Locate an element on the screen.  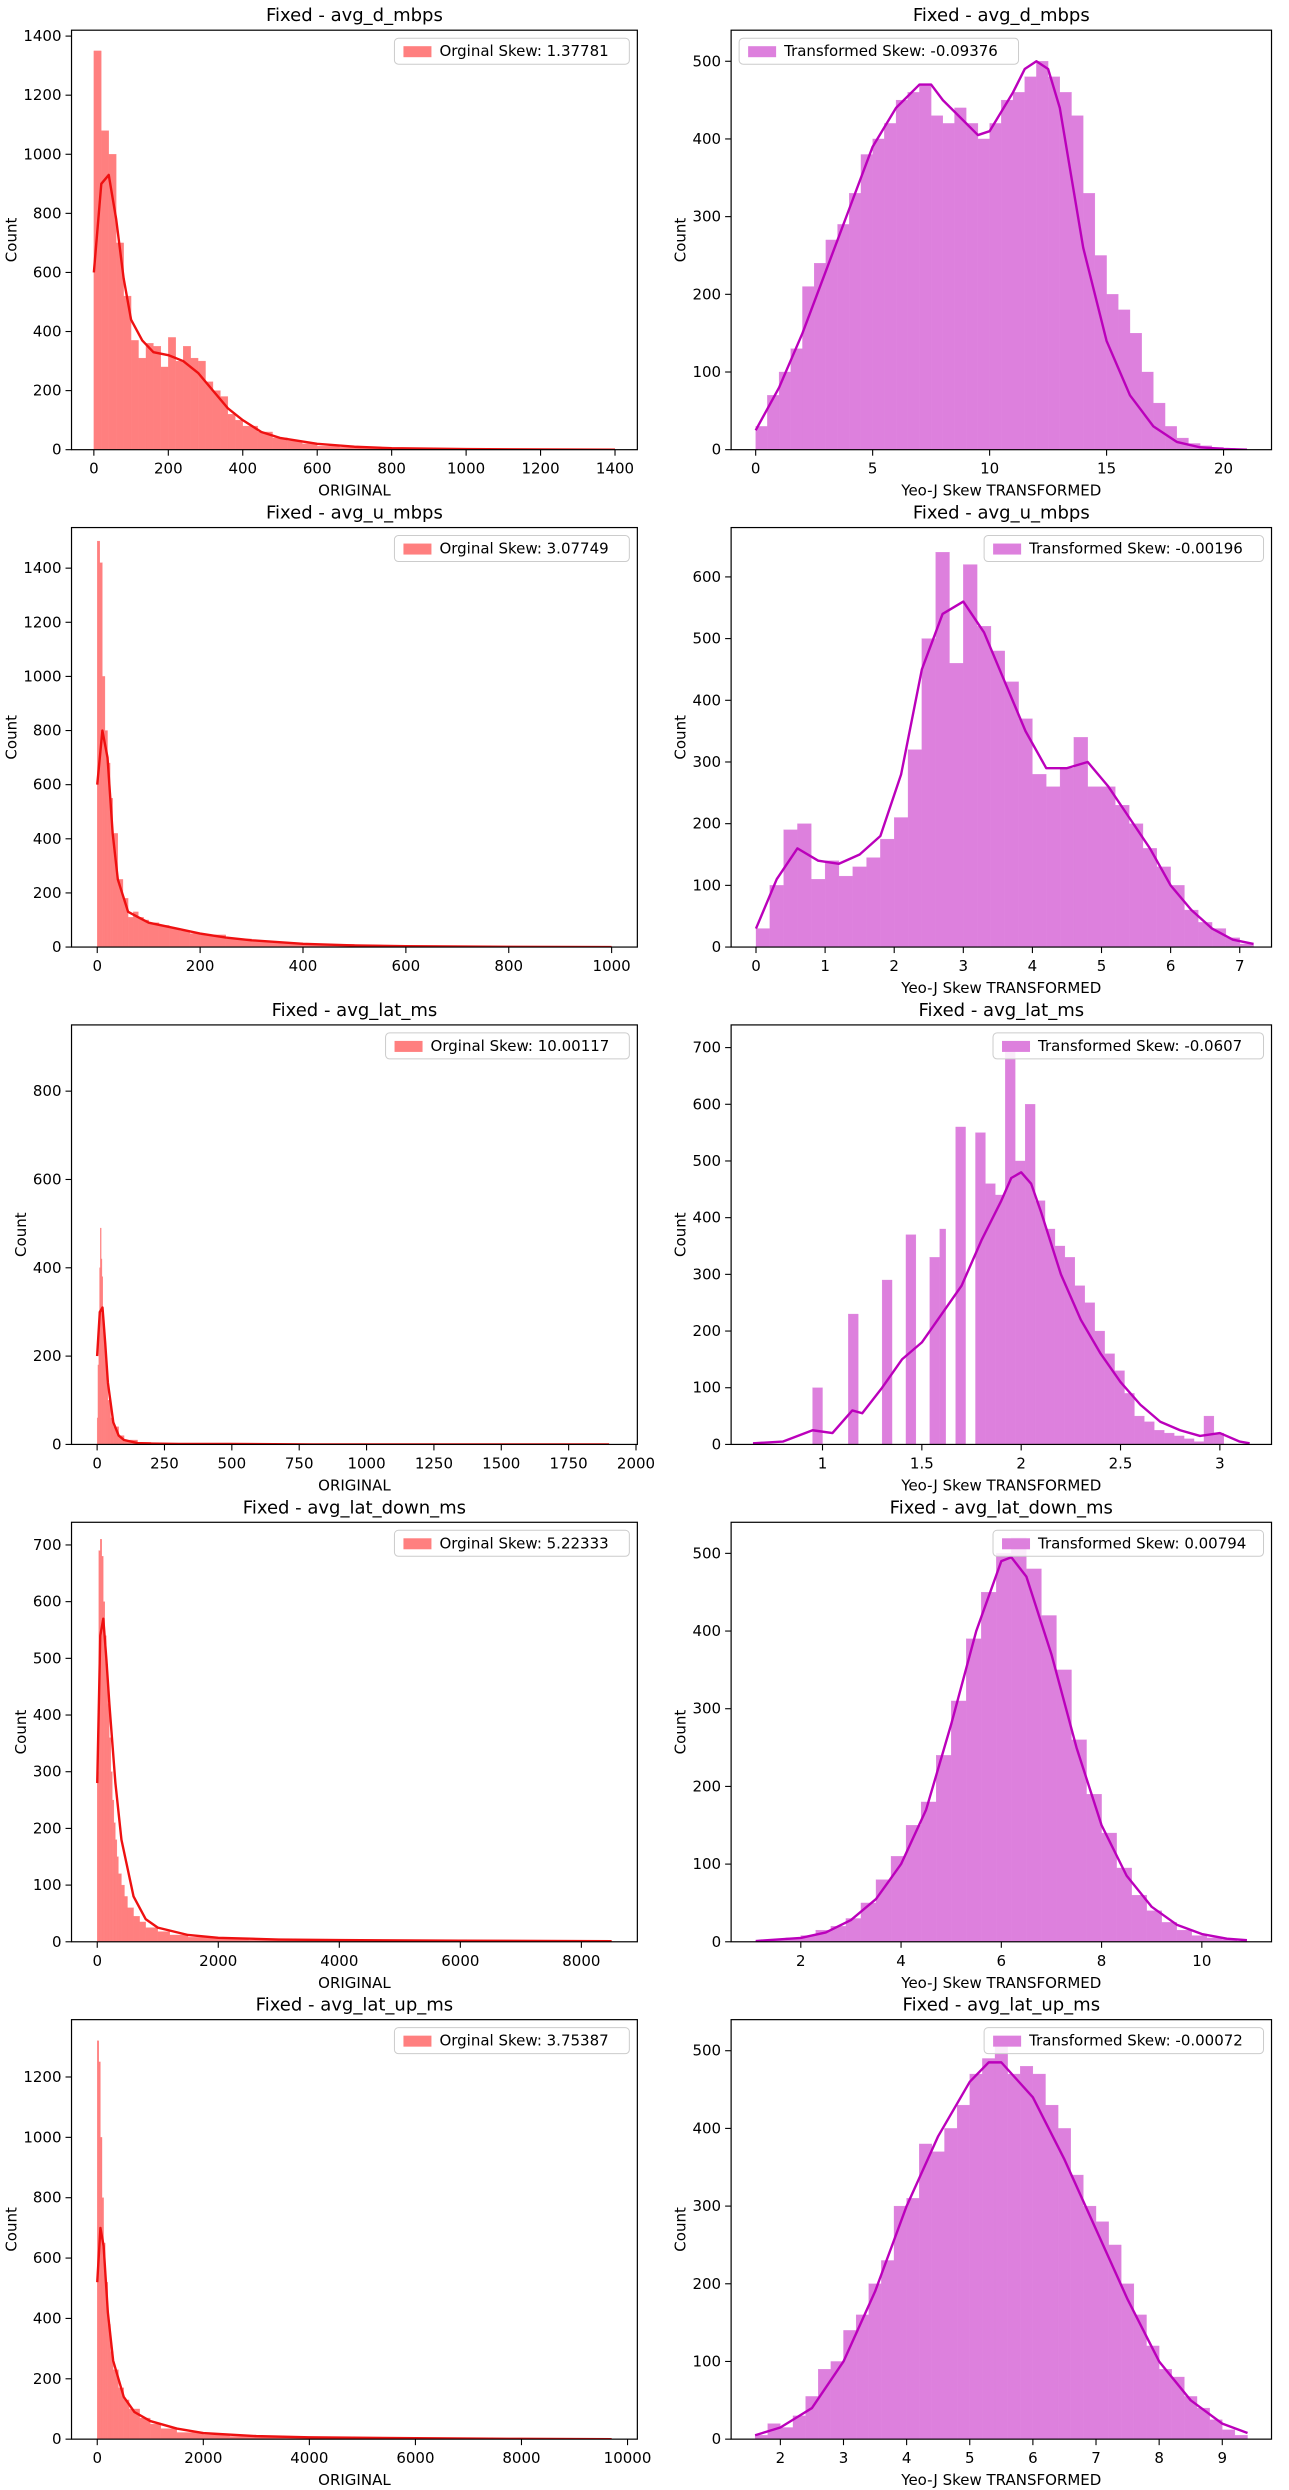
x-tick-label: 8 is located at coordinates (1159, 2458).